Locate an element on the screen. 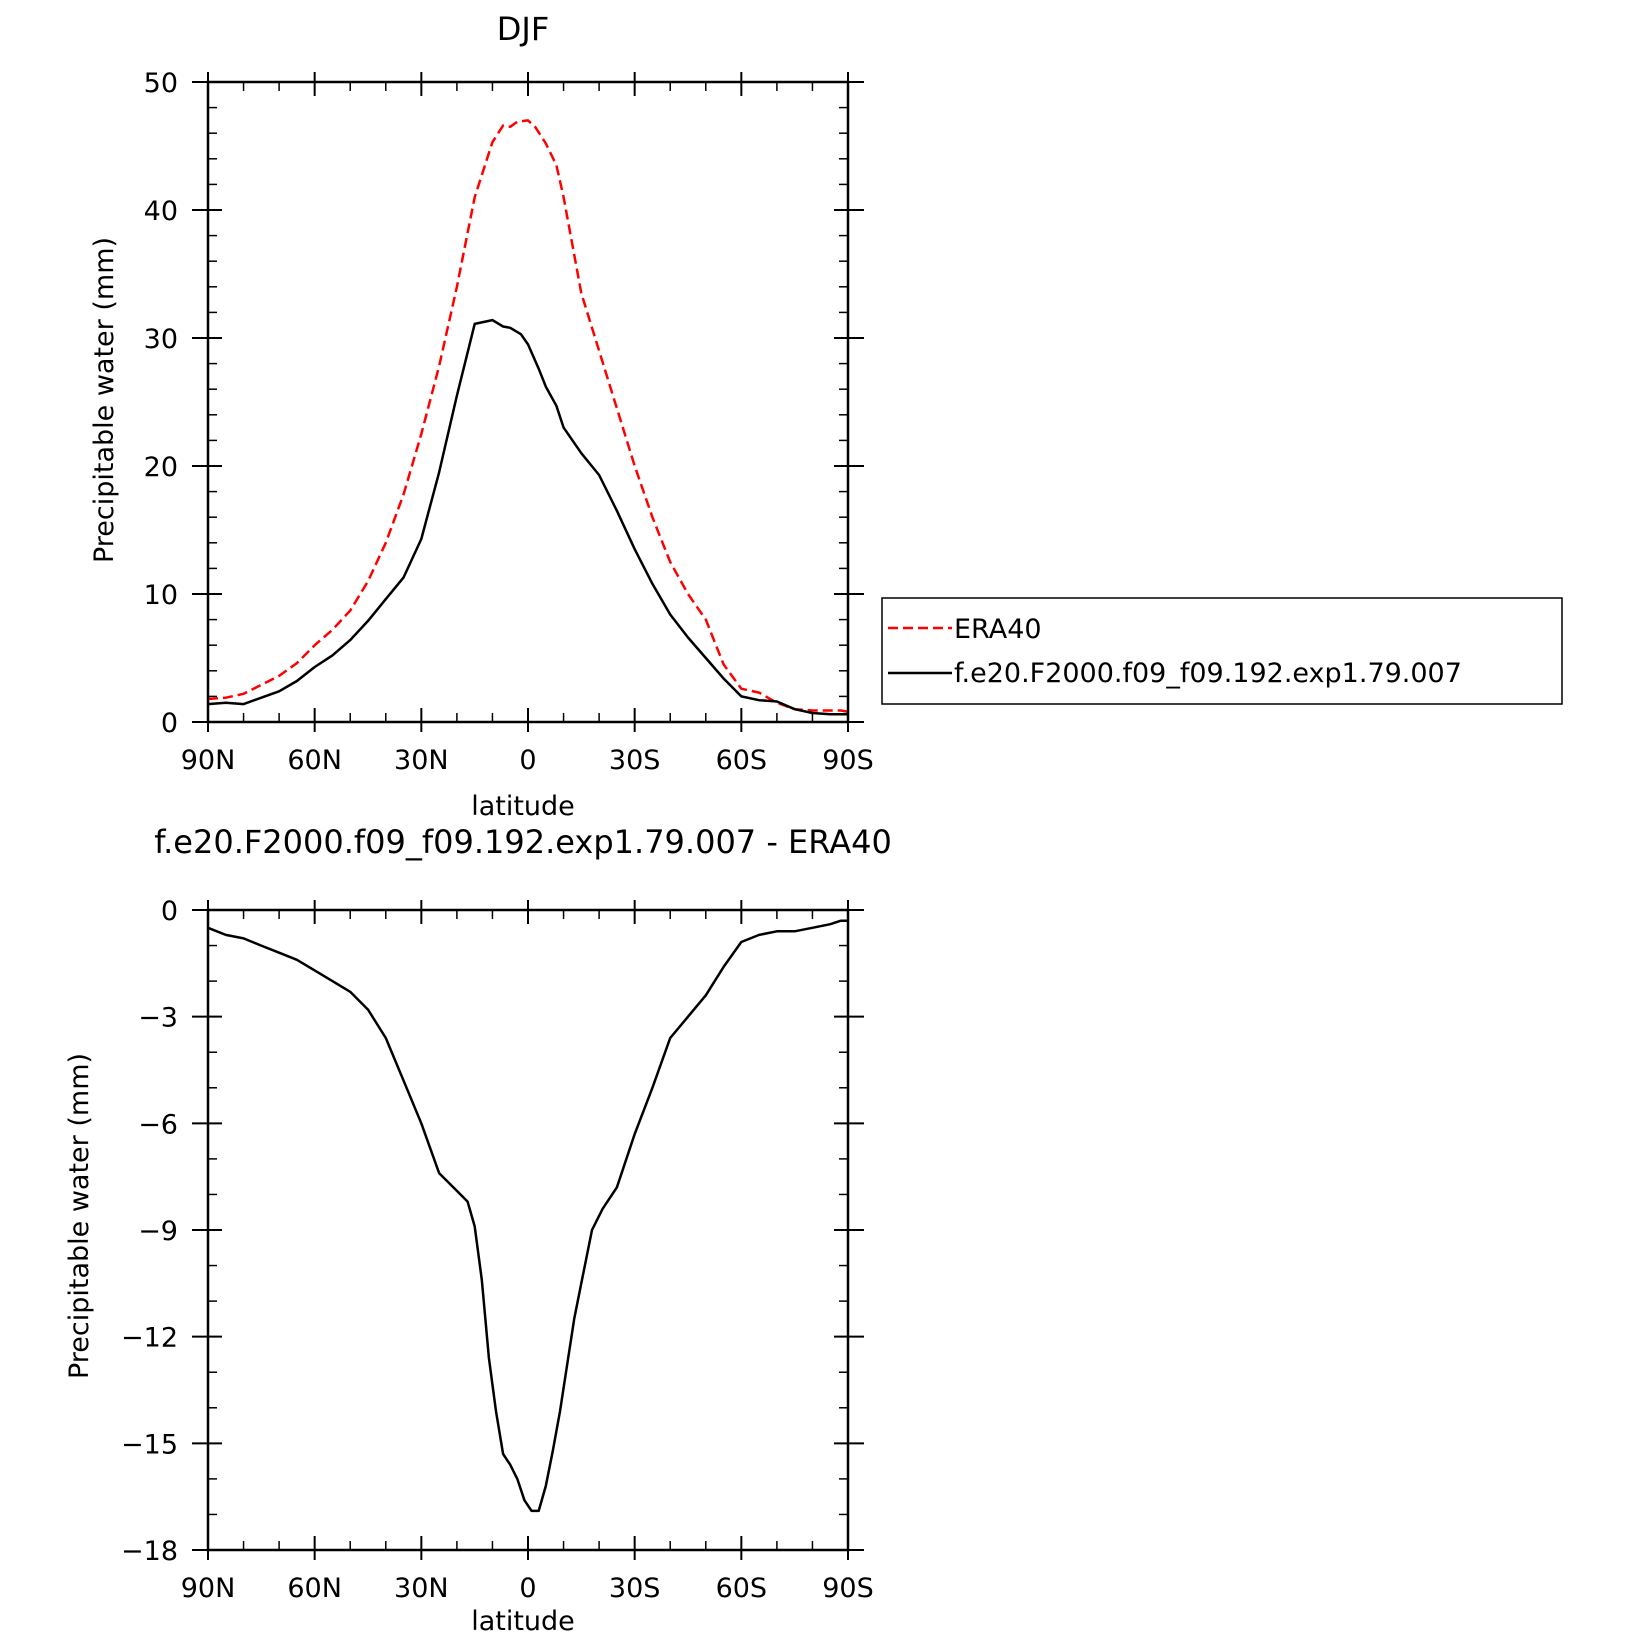 Image resolution: width=1644 pixels, height=1641 pixels. panel-top-y-tick-label: 20 is located at coordinates (161, 467).